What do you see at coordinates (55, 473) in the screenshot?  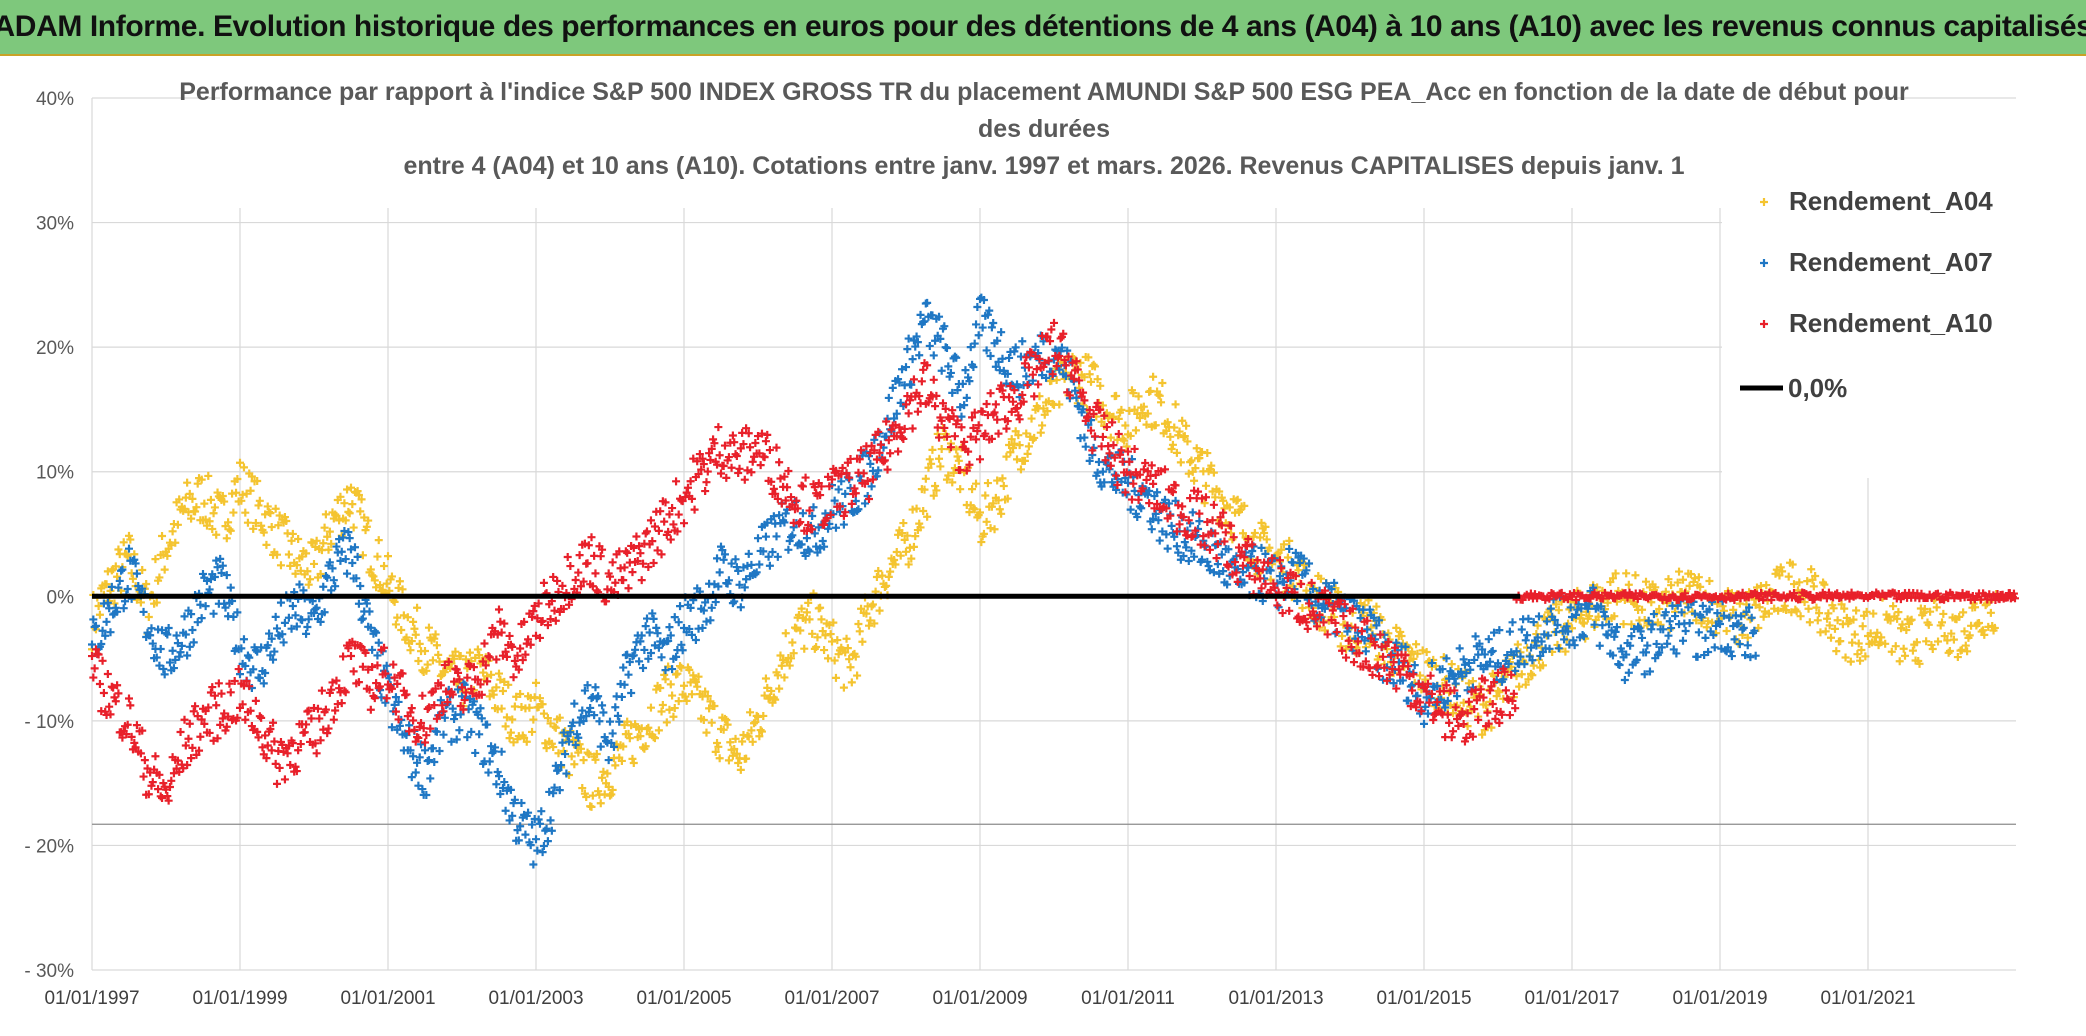 I see `y-tick-label: 10%` at bounding box center [55, 473].